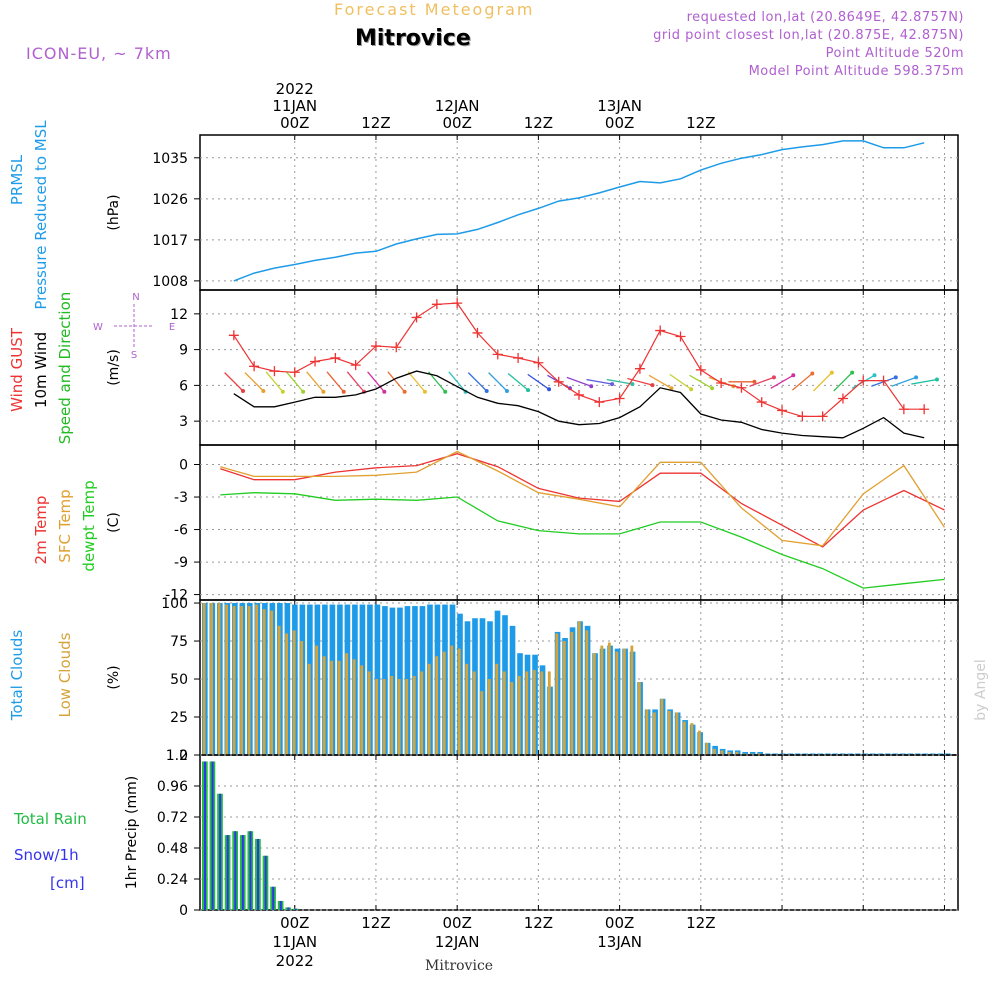 Image resolution: width=1000 pixels, height=1000 pixels. What do you see at coordinates (179, 680) in the screenshot?
I see `y-tick-label-clouds: 50` at bounding box center [179, 680].